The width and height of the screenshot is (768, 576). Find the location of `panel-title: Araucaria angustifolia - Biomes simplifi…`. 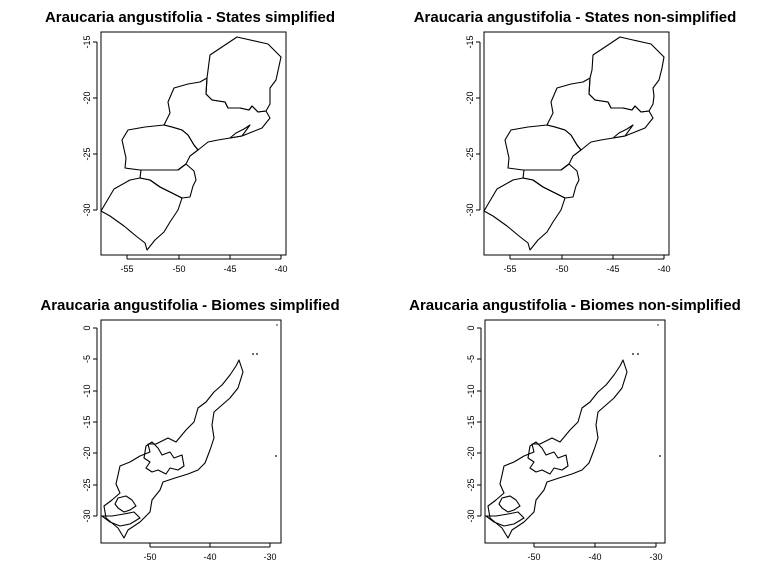

panel-title: Araucaria angustifolia - Biomes simplifi… is located at coordinates (190, 305).